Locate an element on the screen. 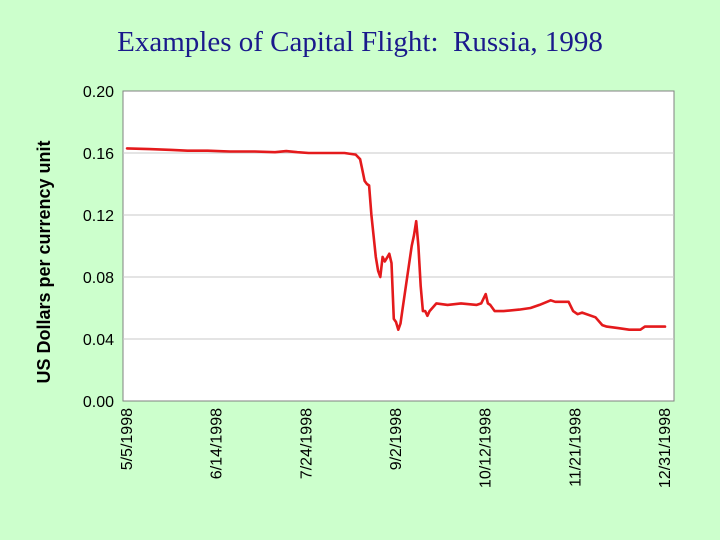  x-tick-label: 11/21/1998 is located at coordinates (575, 447).